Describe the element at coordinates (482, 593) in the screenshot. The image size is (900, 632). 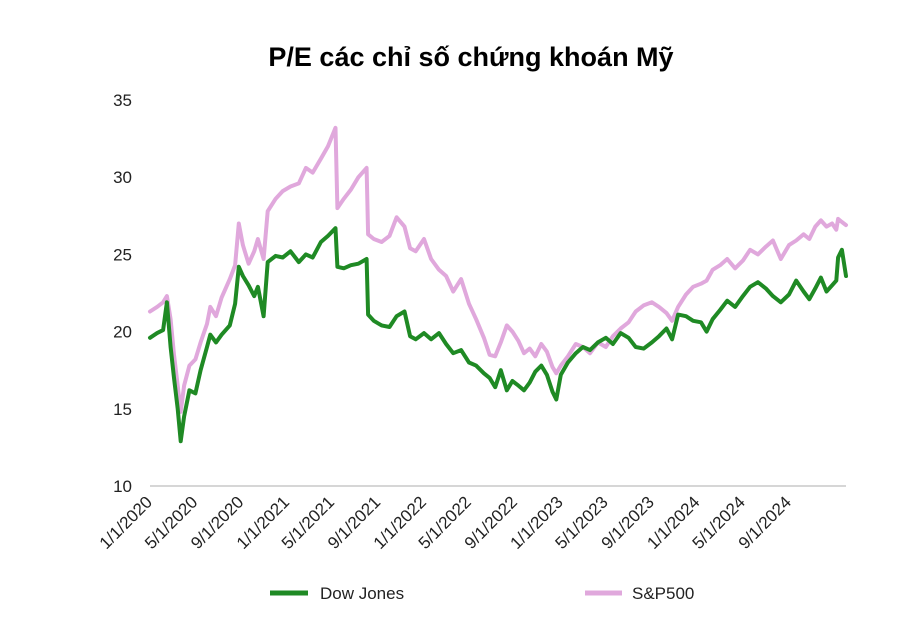
I see `legend: Dow Jones S&P500` at that location.